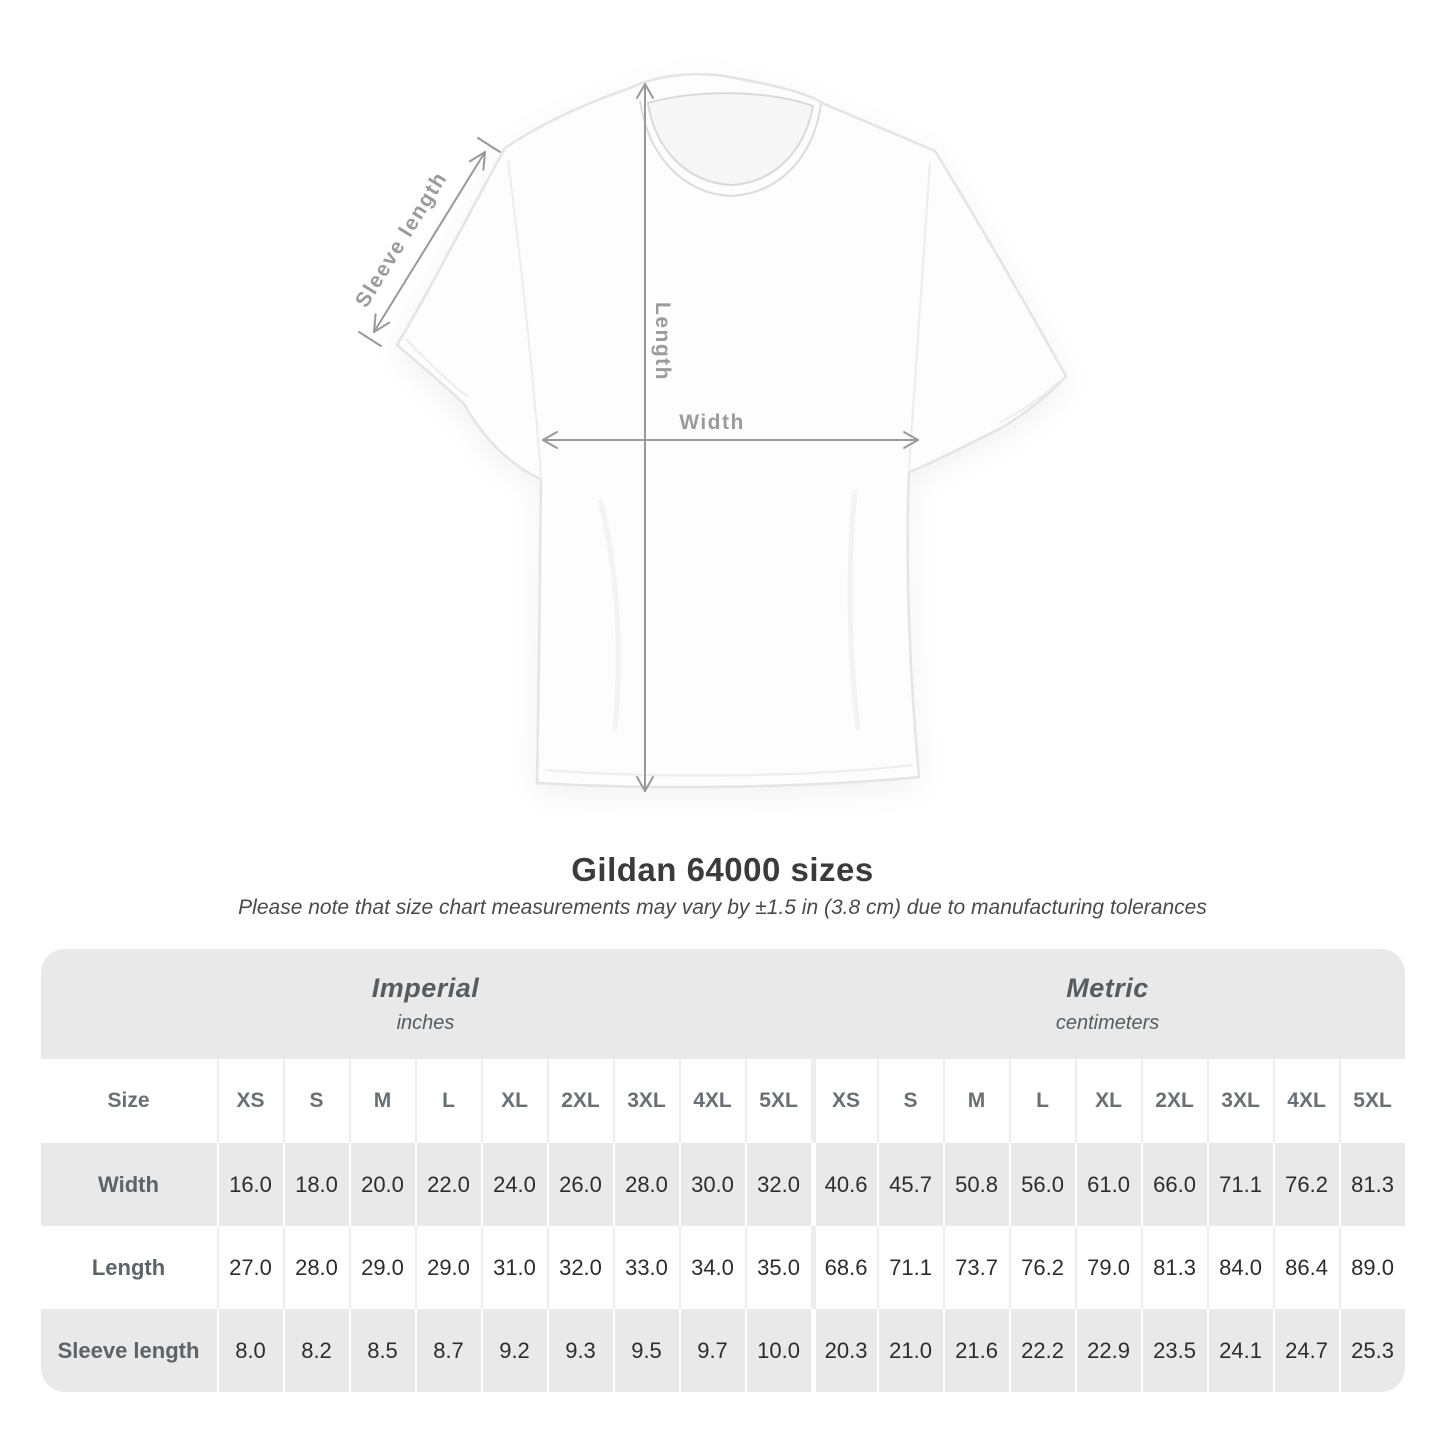 The image size is (1445, 1445). I want to click on length-arrow, so click(645, 437).